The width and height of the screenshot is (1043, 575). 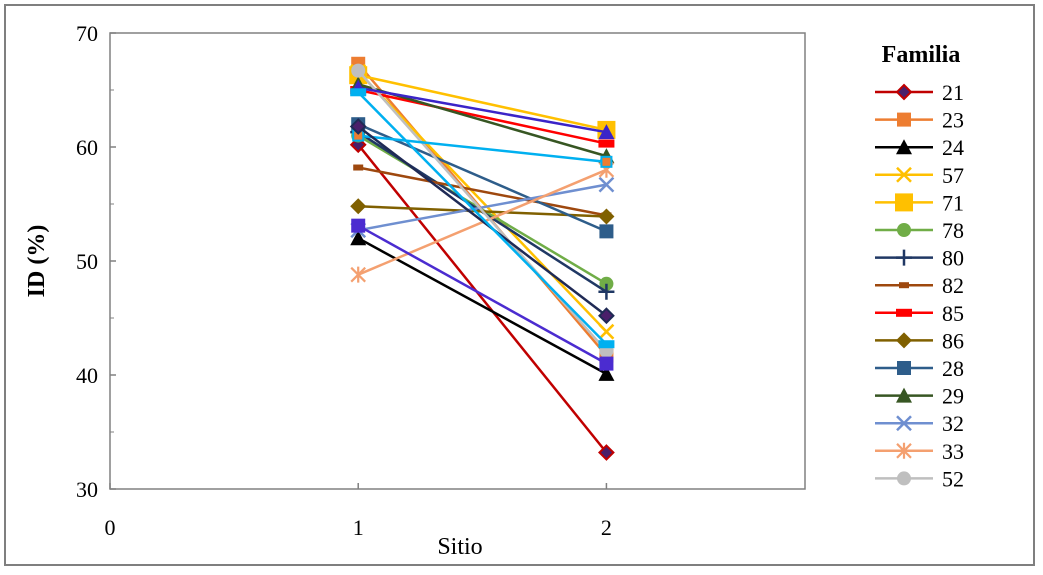 I want to click on x-tick-label: 0, so click(x=110, y=527).